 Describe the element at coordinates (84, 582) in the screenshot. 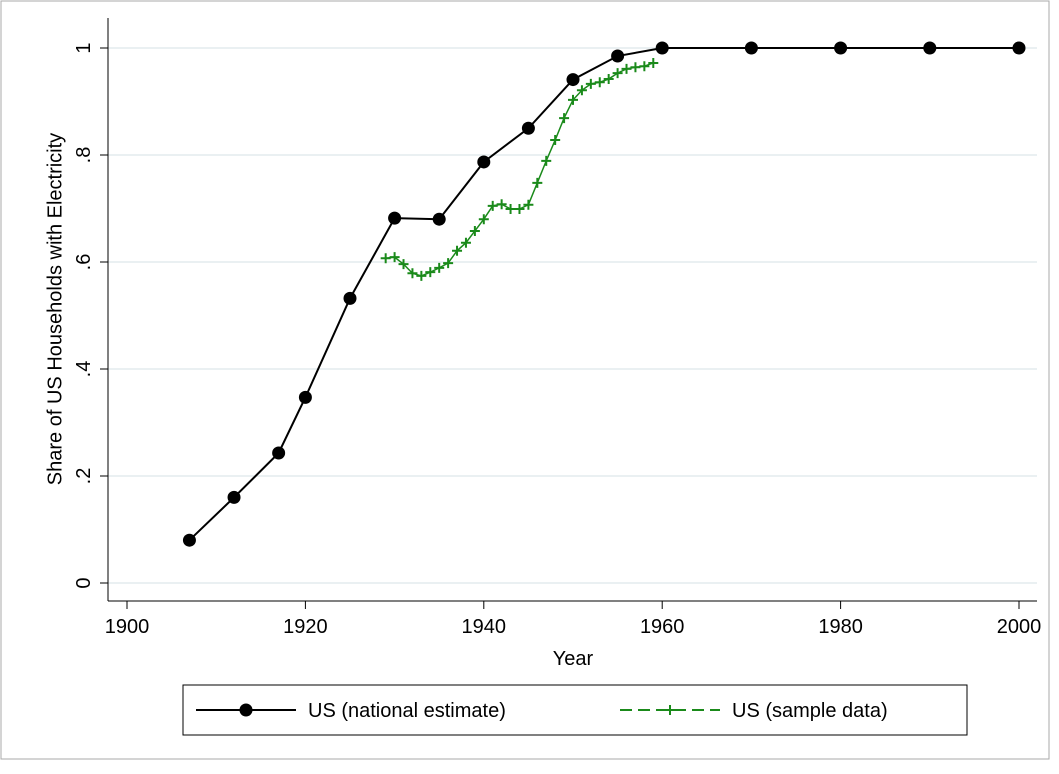

I see `y-tick-label: 0` at that location.